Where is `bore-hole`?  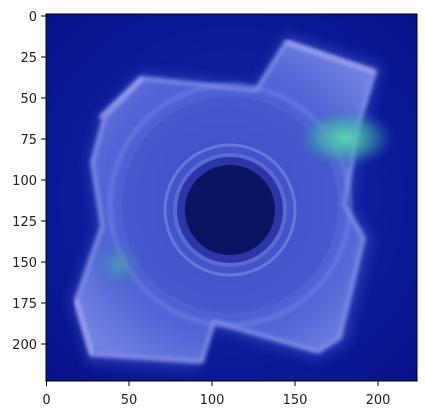
bore-hole is located at coordinates (230, 210).